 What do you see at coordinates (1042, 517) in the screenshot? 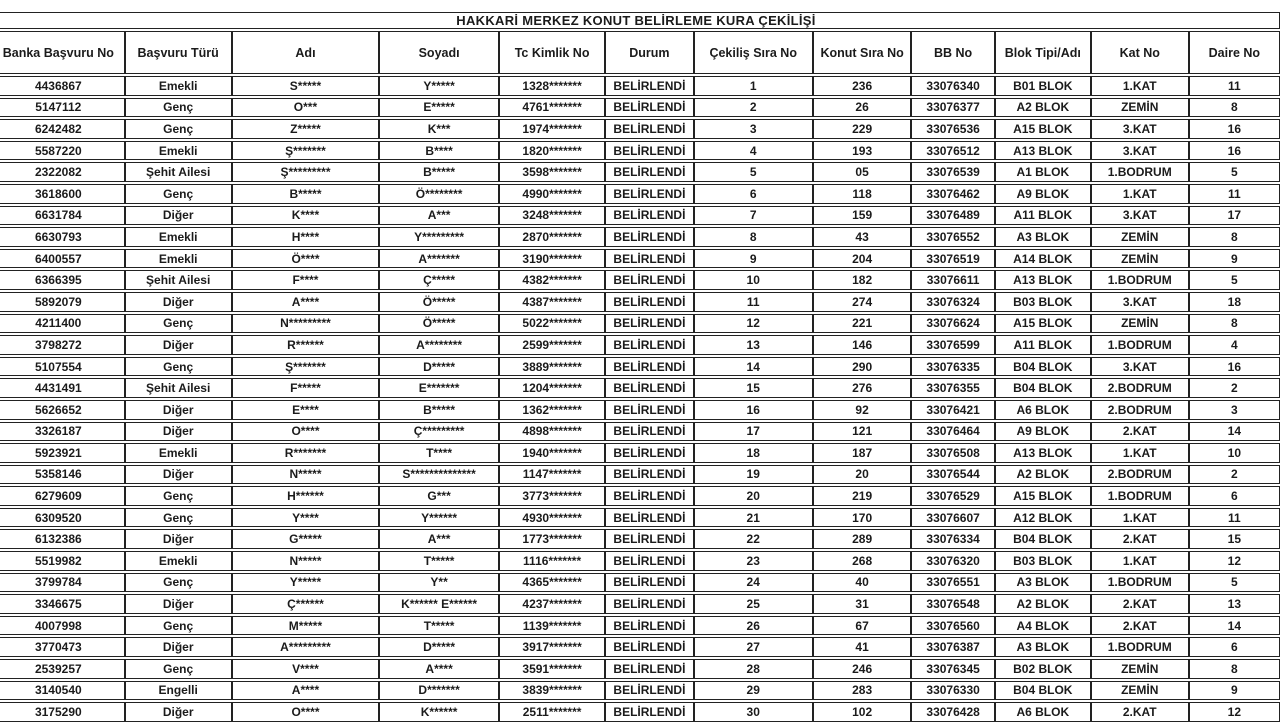
I see `cell-blok-tipi-adi: A12 BLOK` at bounding box center [1042, 517].